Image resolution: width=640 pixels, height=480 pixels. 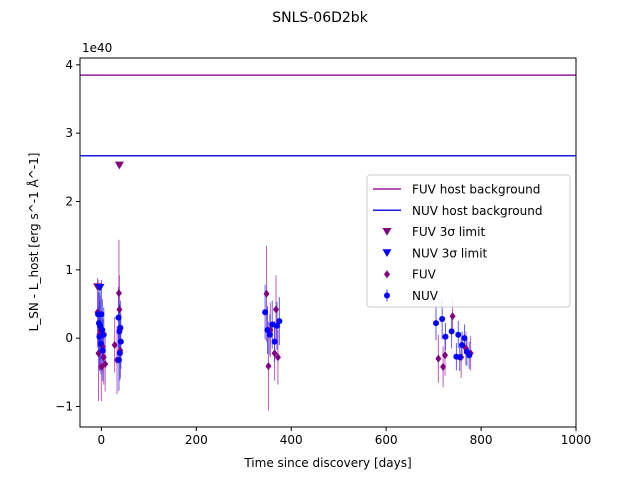 What do you see at coordinates (576, 440) in the screenshot?
I see `x-tick-label: 1000` at bounding box center [576, 440].